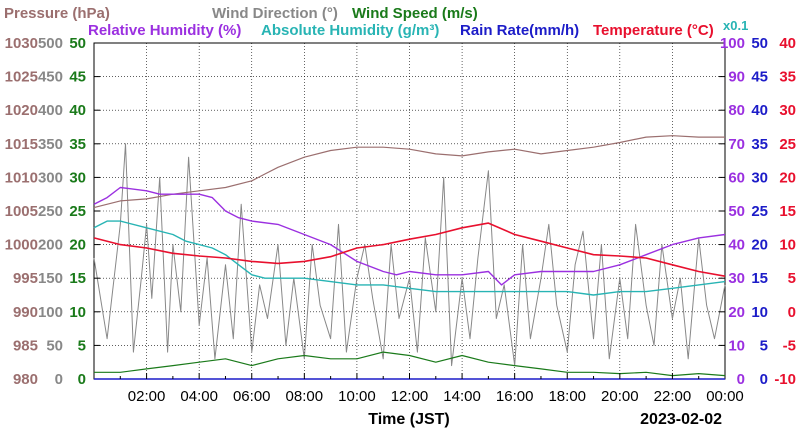  I want to click on right-tick-rain-rate: 10, so click(759, 312).